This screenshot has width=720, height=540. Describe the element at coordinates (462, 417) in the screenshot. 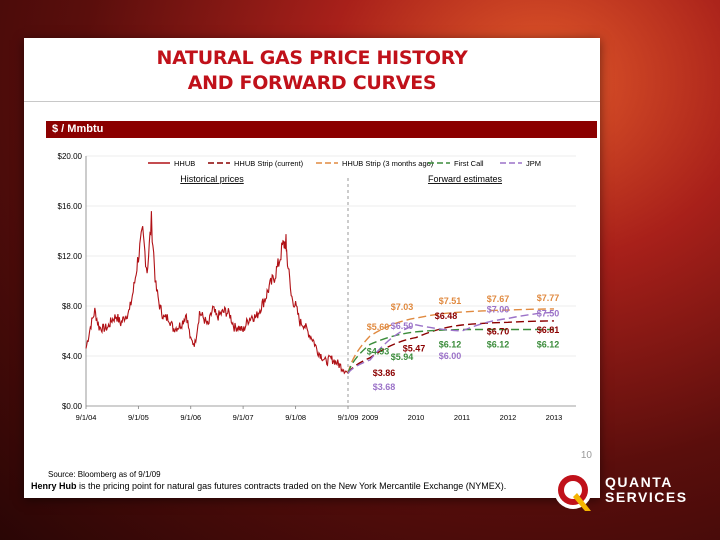

I see `x-tick-label: 2011` at that location.